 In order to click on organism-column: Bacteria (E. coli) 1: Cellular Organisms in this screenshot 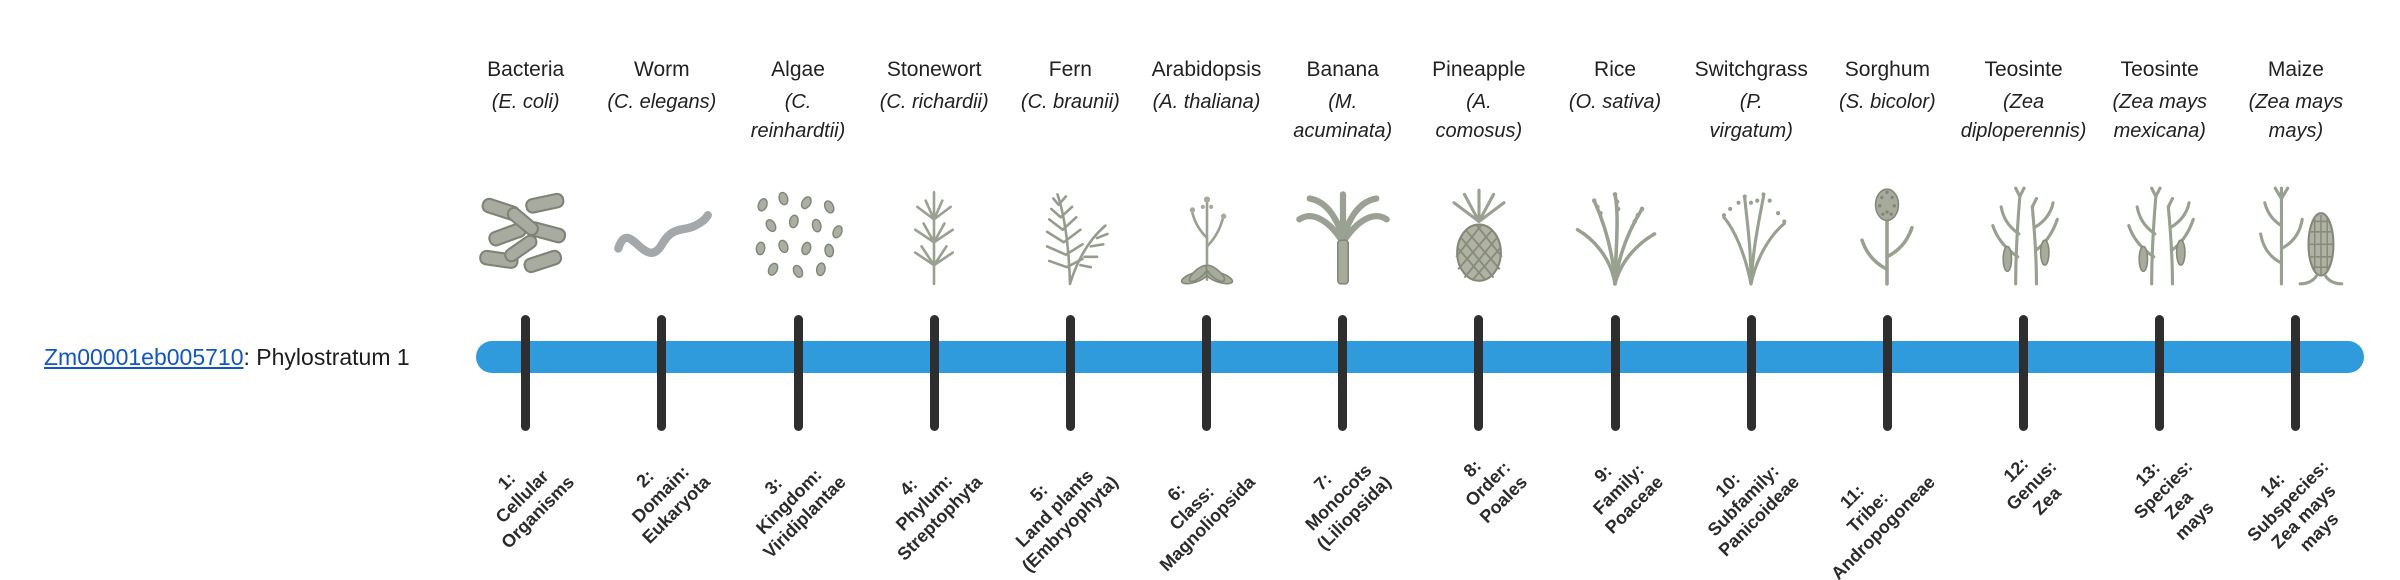, I will do `click(526, 290)`.